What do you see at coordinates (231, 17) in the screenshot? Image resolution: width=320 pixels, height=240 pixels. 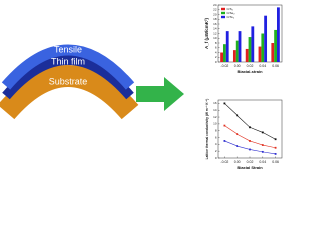 I see `legend-label: CrTe₂` at bounding box center [231, 17].